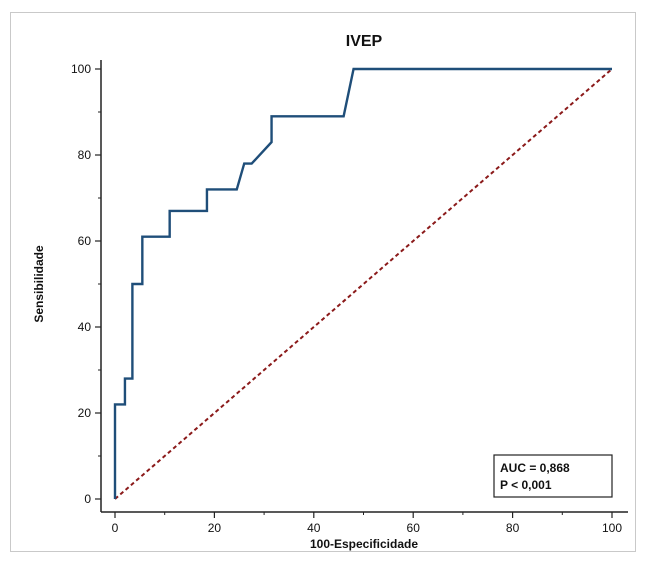  What do you see at coordinates (535, 468) in the screenshot?
I see `auc-value: AUC = 0,868` at bounding box center [535, 468].